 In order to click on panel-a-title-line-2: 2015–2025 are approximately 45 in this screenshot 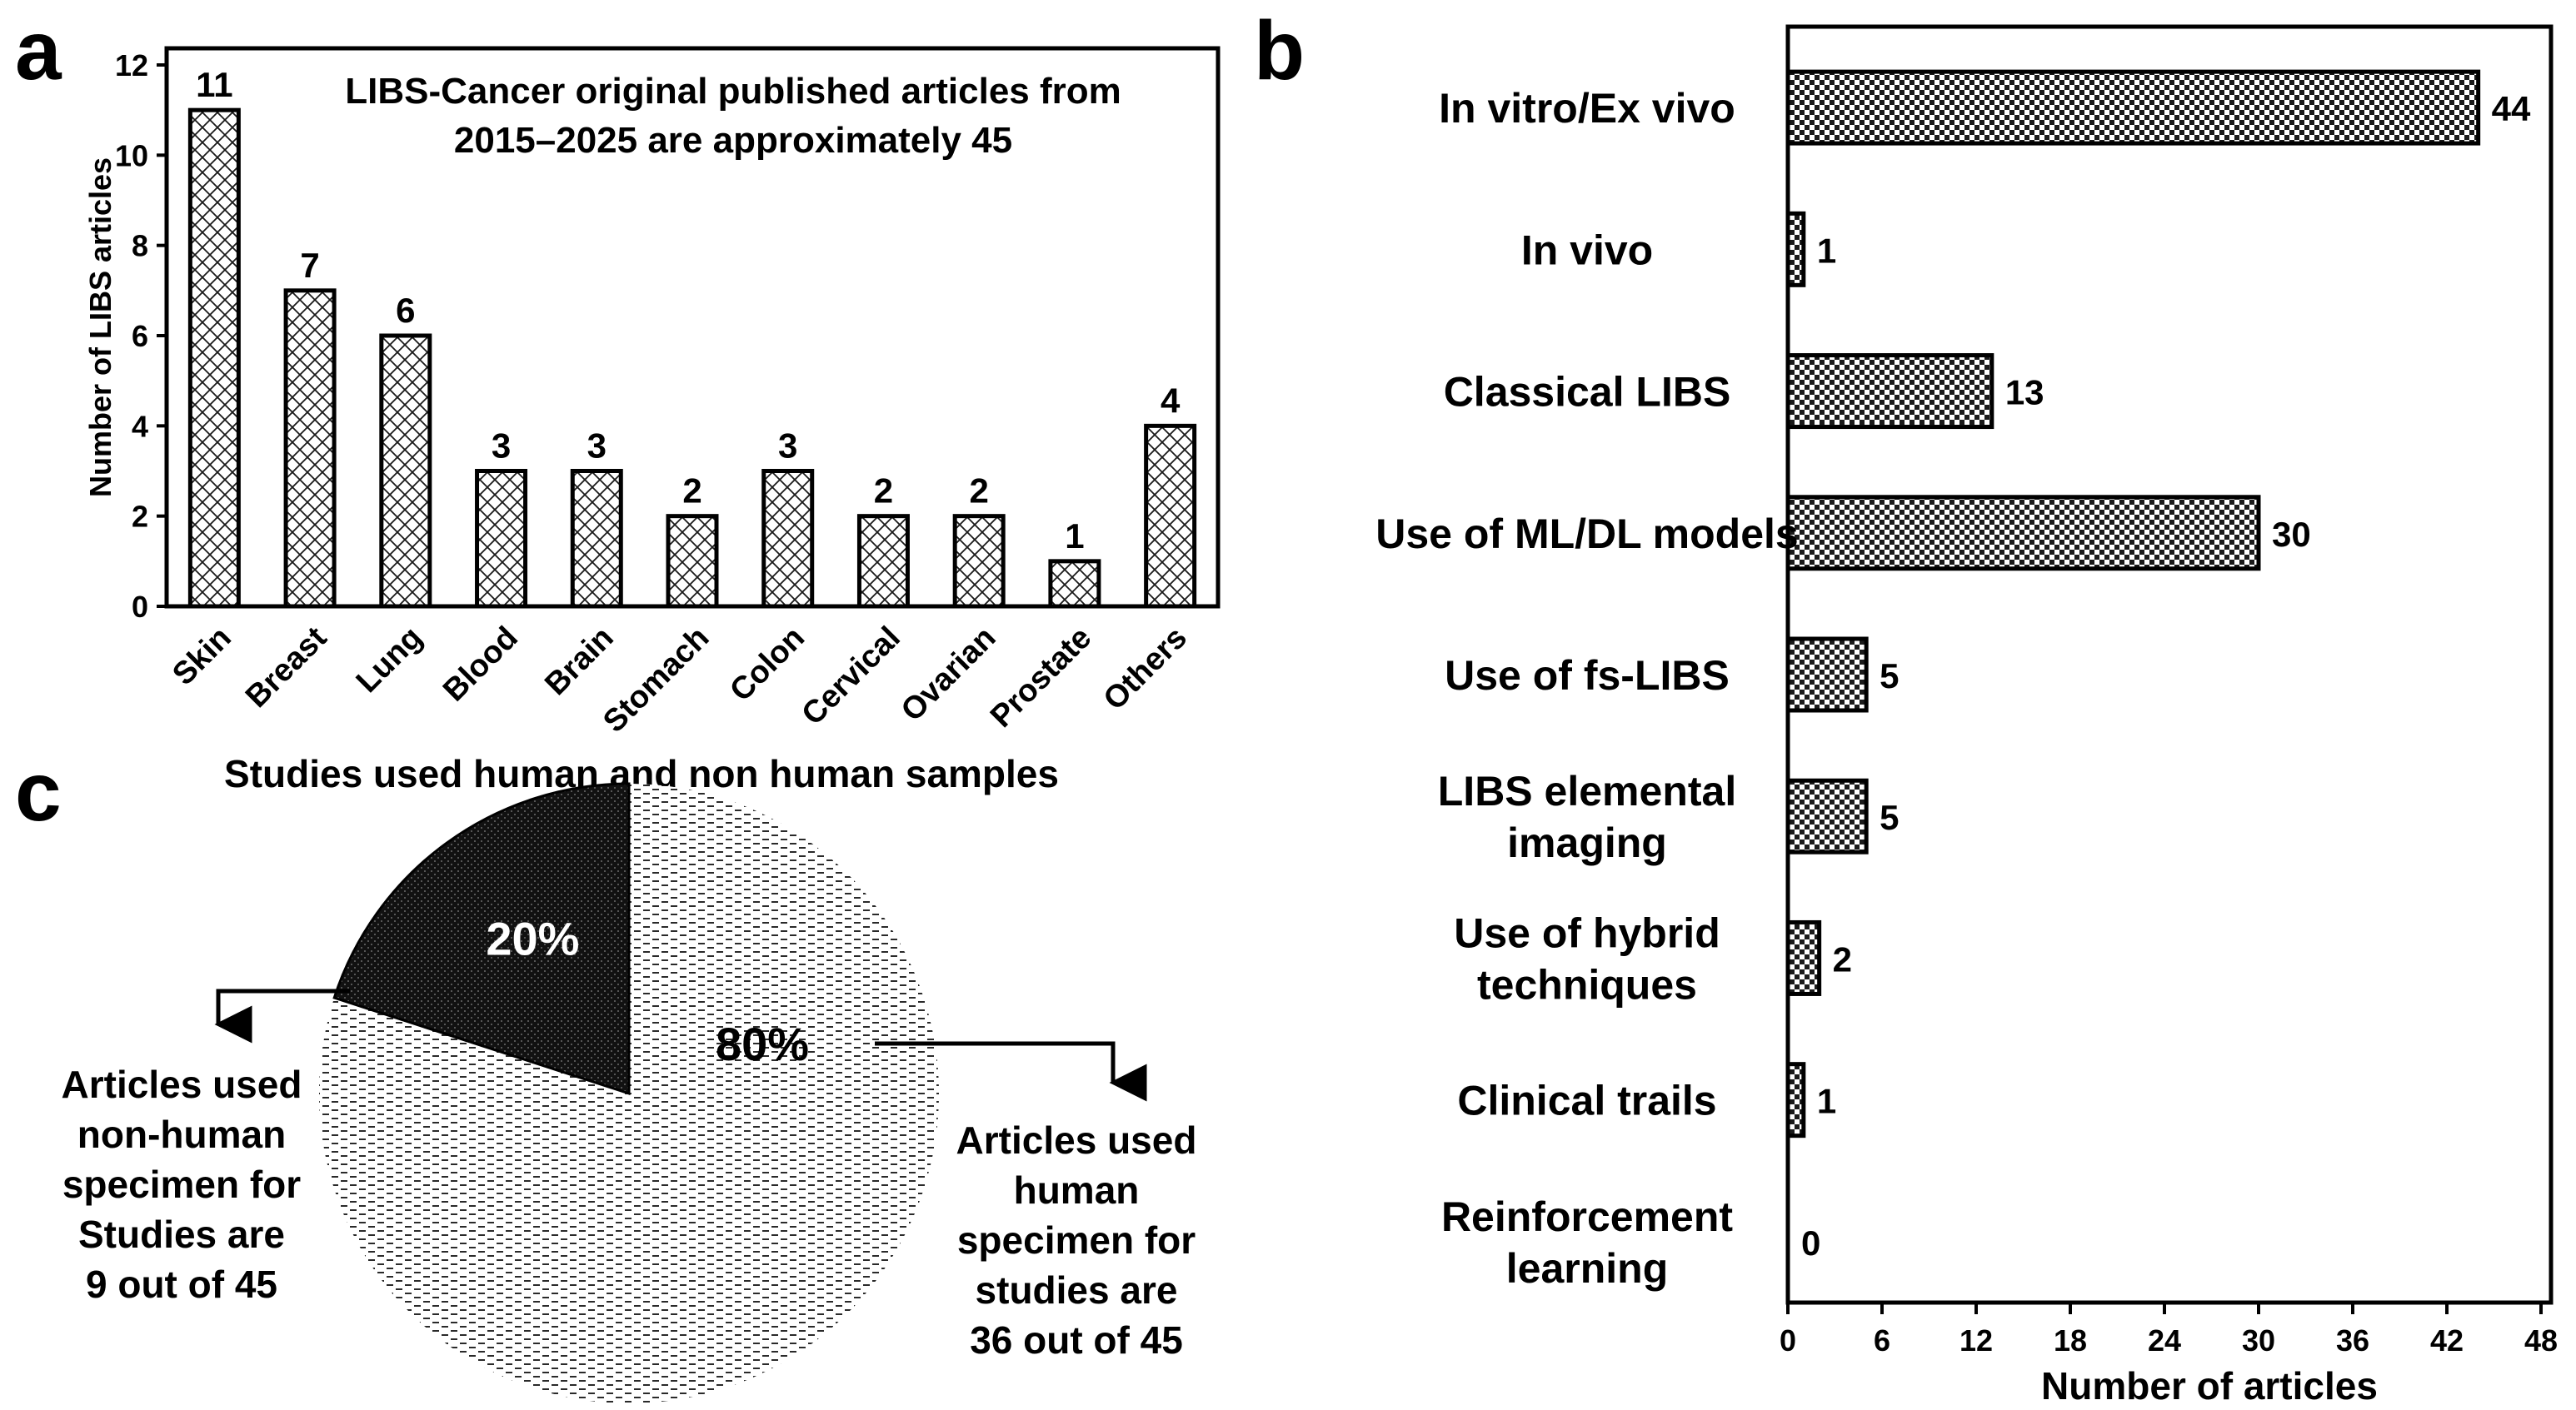, I will do `click(733, 140)`.